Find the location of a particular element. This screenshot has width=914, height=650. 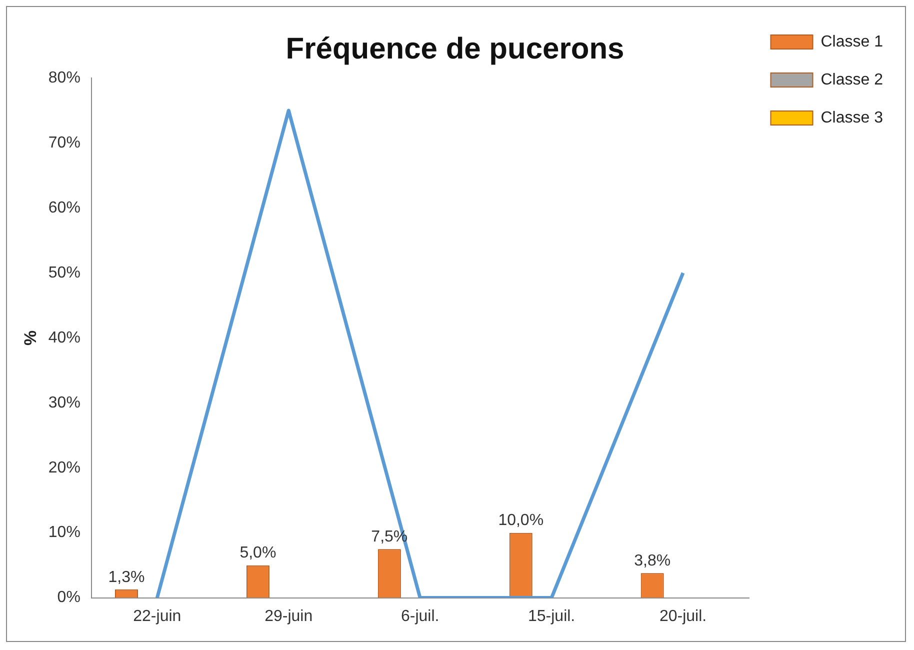

y-tick-label: 30% is located at coordinates (64, 403).